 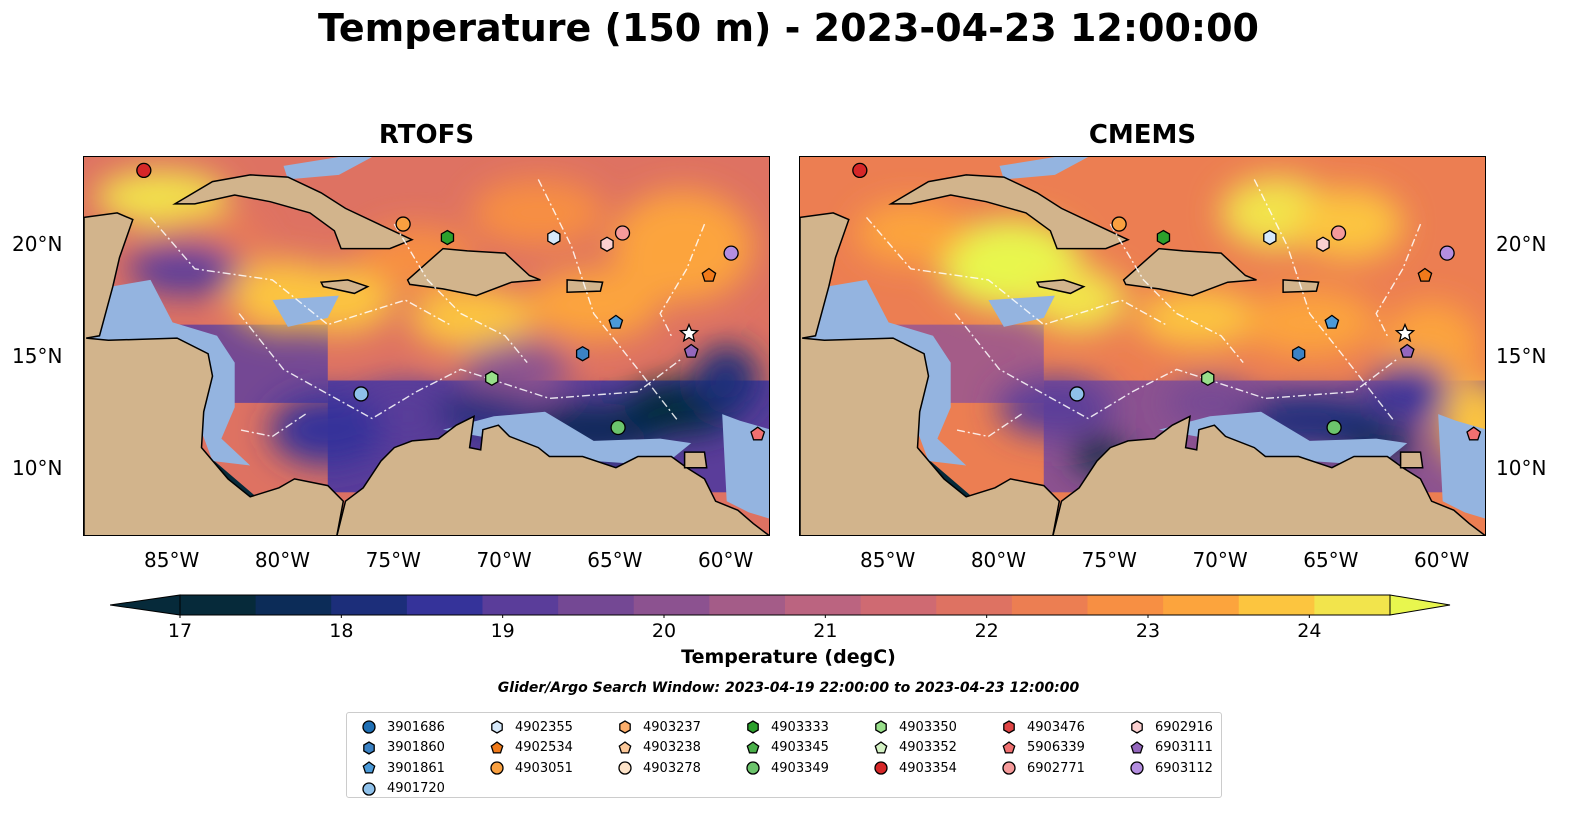 What do you see at coordinates (788, 657) in the screenshot?
I see `colorbar-label: Temperature (degC)` at bounding box center [788, 657].